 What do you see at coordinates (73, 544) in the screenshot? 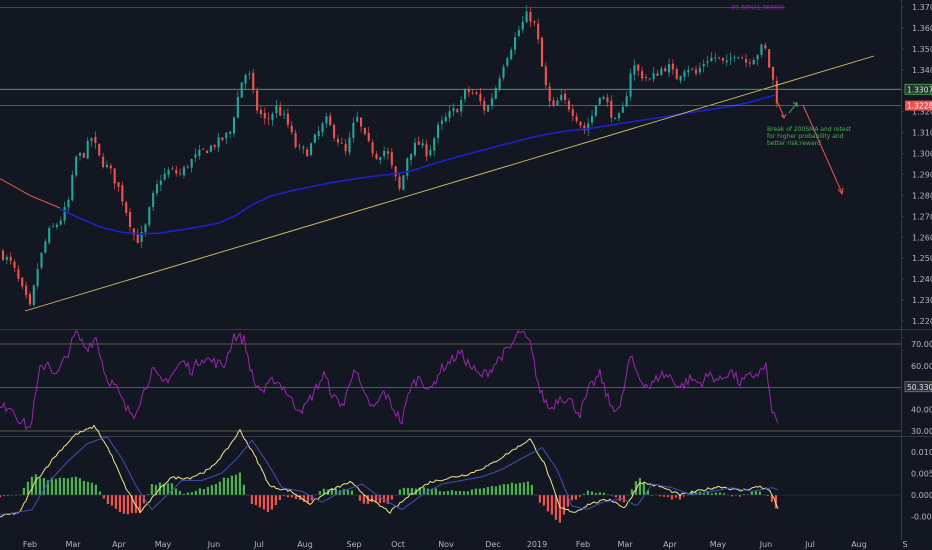
I see `x-tick-label: Mar` at bounding box center [73, 544].